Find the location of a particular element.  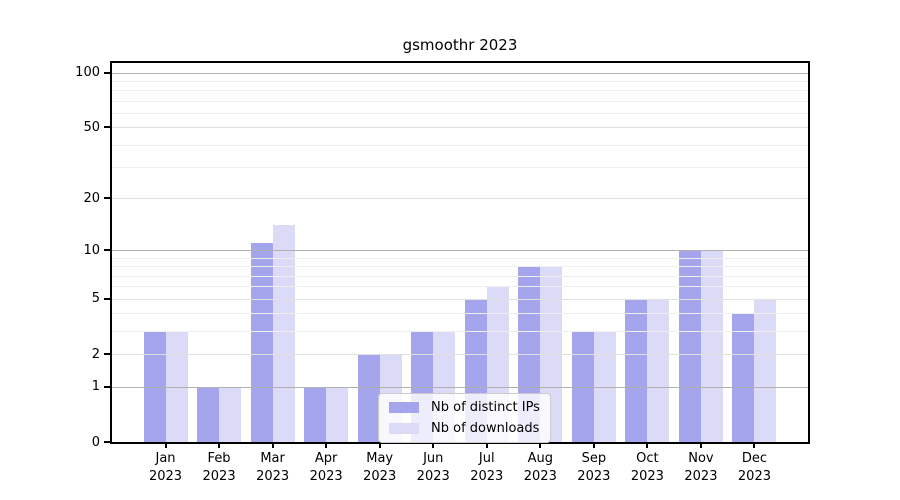

legend-label: Nb of distinct IPs is located at coordinates (485, 407).